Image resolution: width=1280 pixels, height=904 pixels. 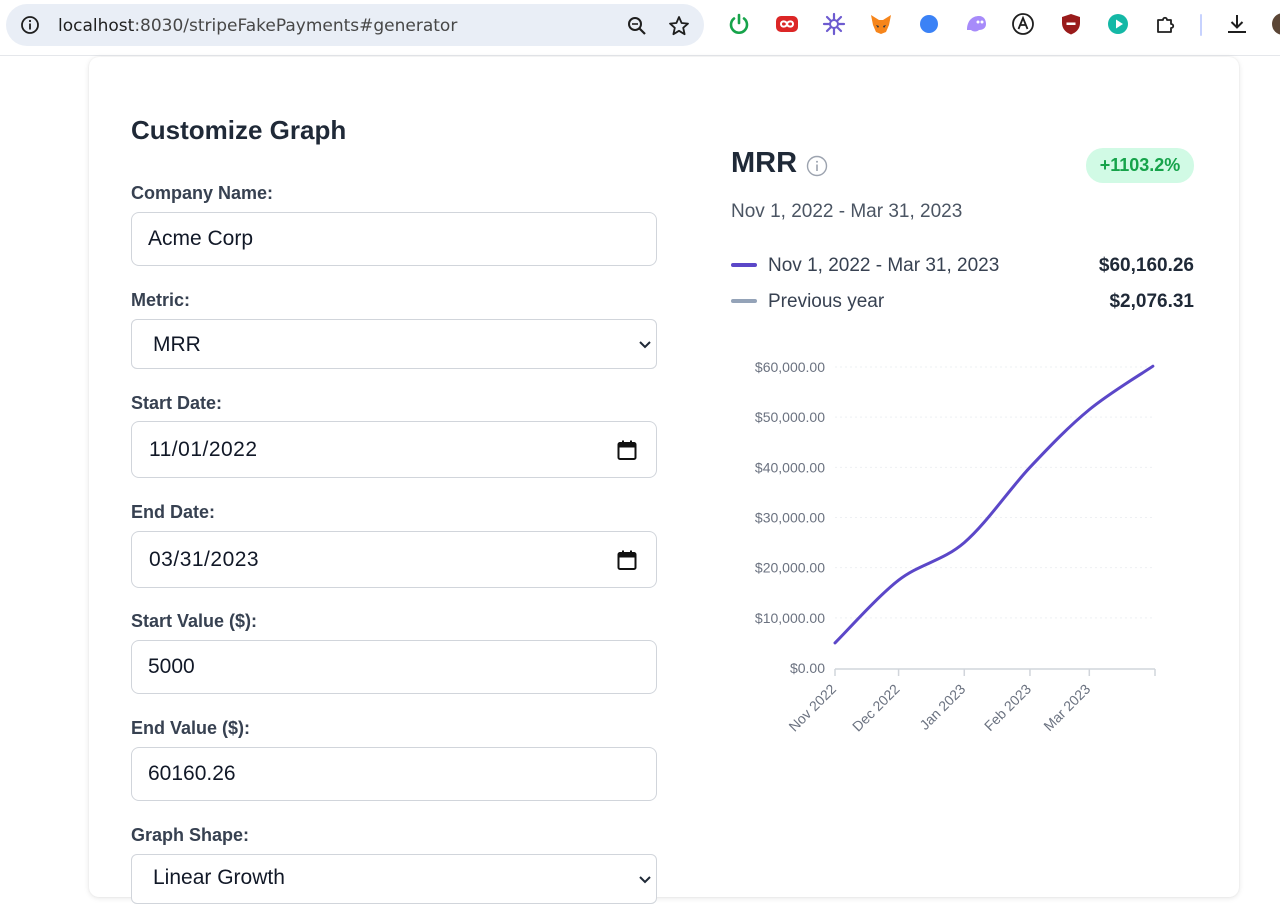 What do you see at coordinates (787, 24) in the screenshot?
I see `infinity-icon` at bounding box center [787, 24].